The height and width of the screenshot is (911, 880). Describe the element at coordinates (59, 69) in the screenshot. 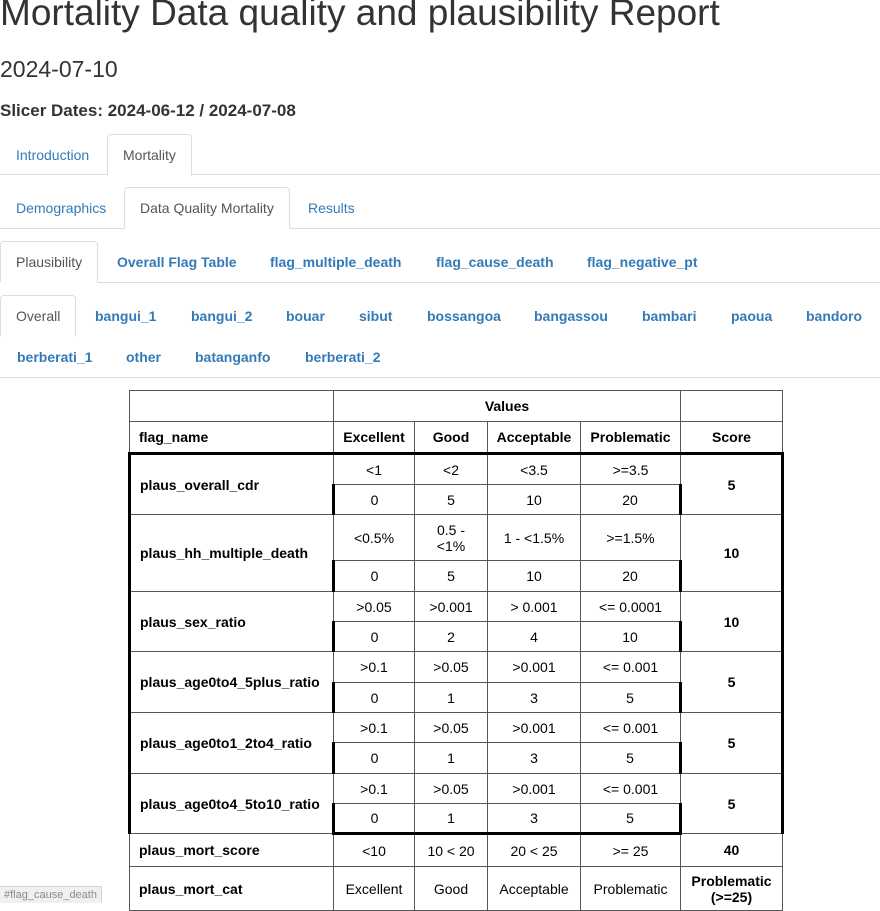

I see `report-date: 2024-07-10` at that location.